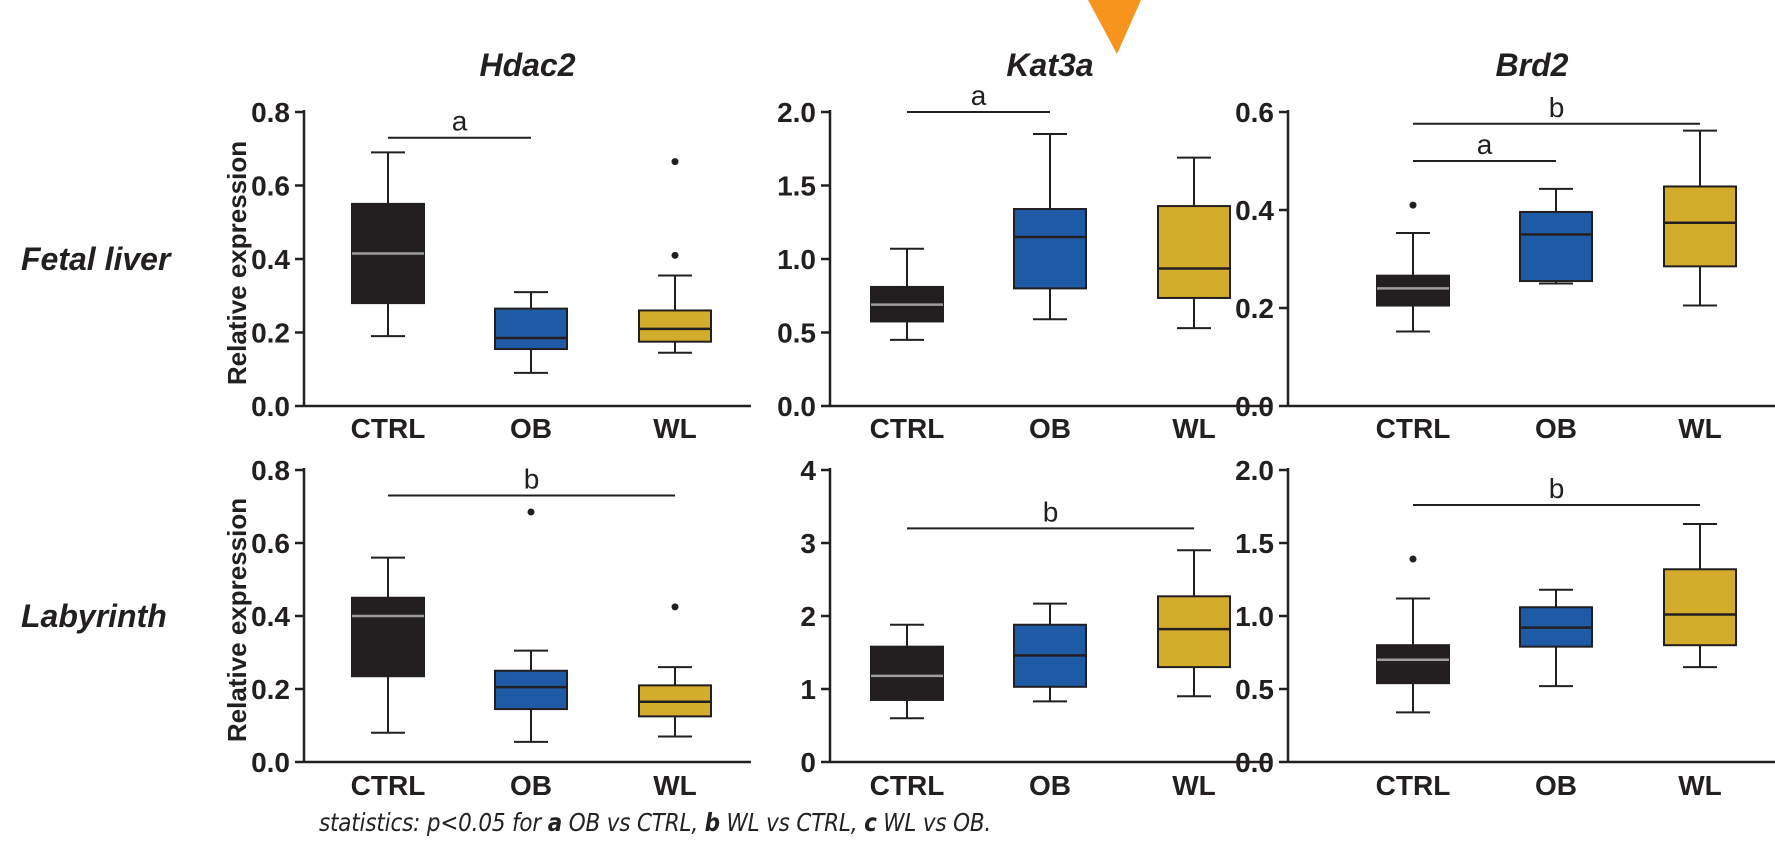  I want to click on row-label: Labyrinth, so click(94, 616).